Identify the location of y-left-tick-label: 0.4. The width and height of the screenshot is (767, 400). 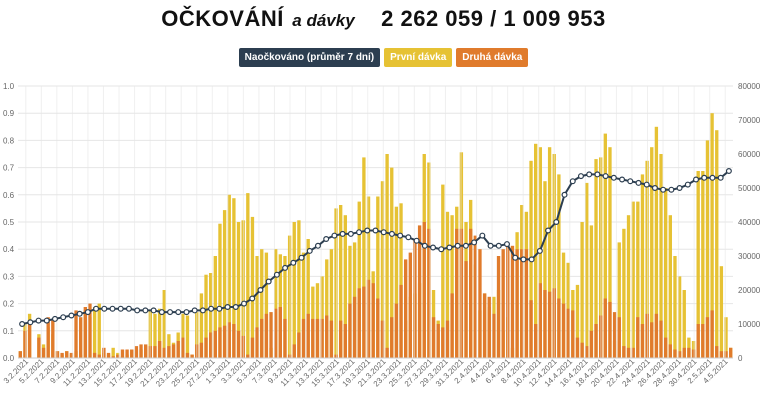
(9, 249).